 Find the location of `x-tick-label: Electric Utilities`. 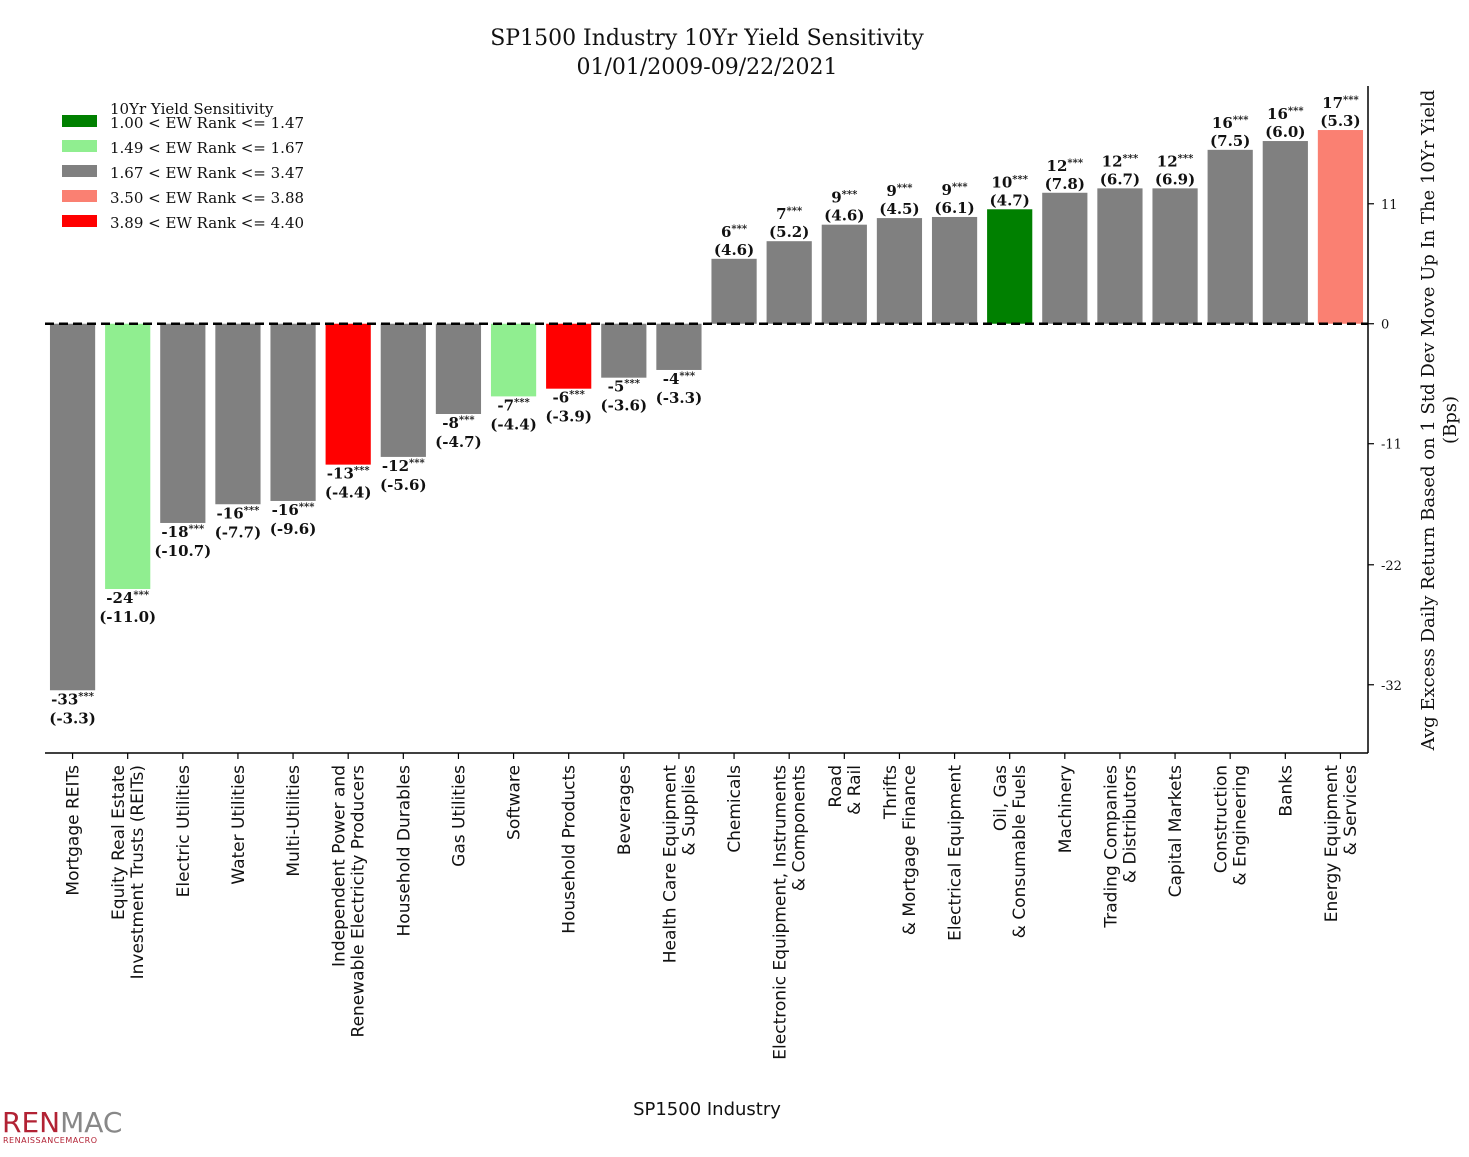

x-tick-label: Electric Utilities is located at coordinates (184, 831).